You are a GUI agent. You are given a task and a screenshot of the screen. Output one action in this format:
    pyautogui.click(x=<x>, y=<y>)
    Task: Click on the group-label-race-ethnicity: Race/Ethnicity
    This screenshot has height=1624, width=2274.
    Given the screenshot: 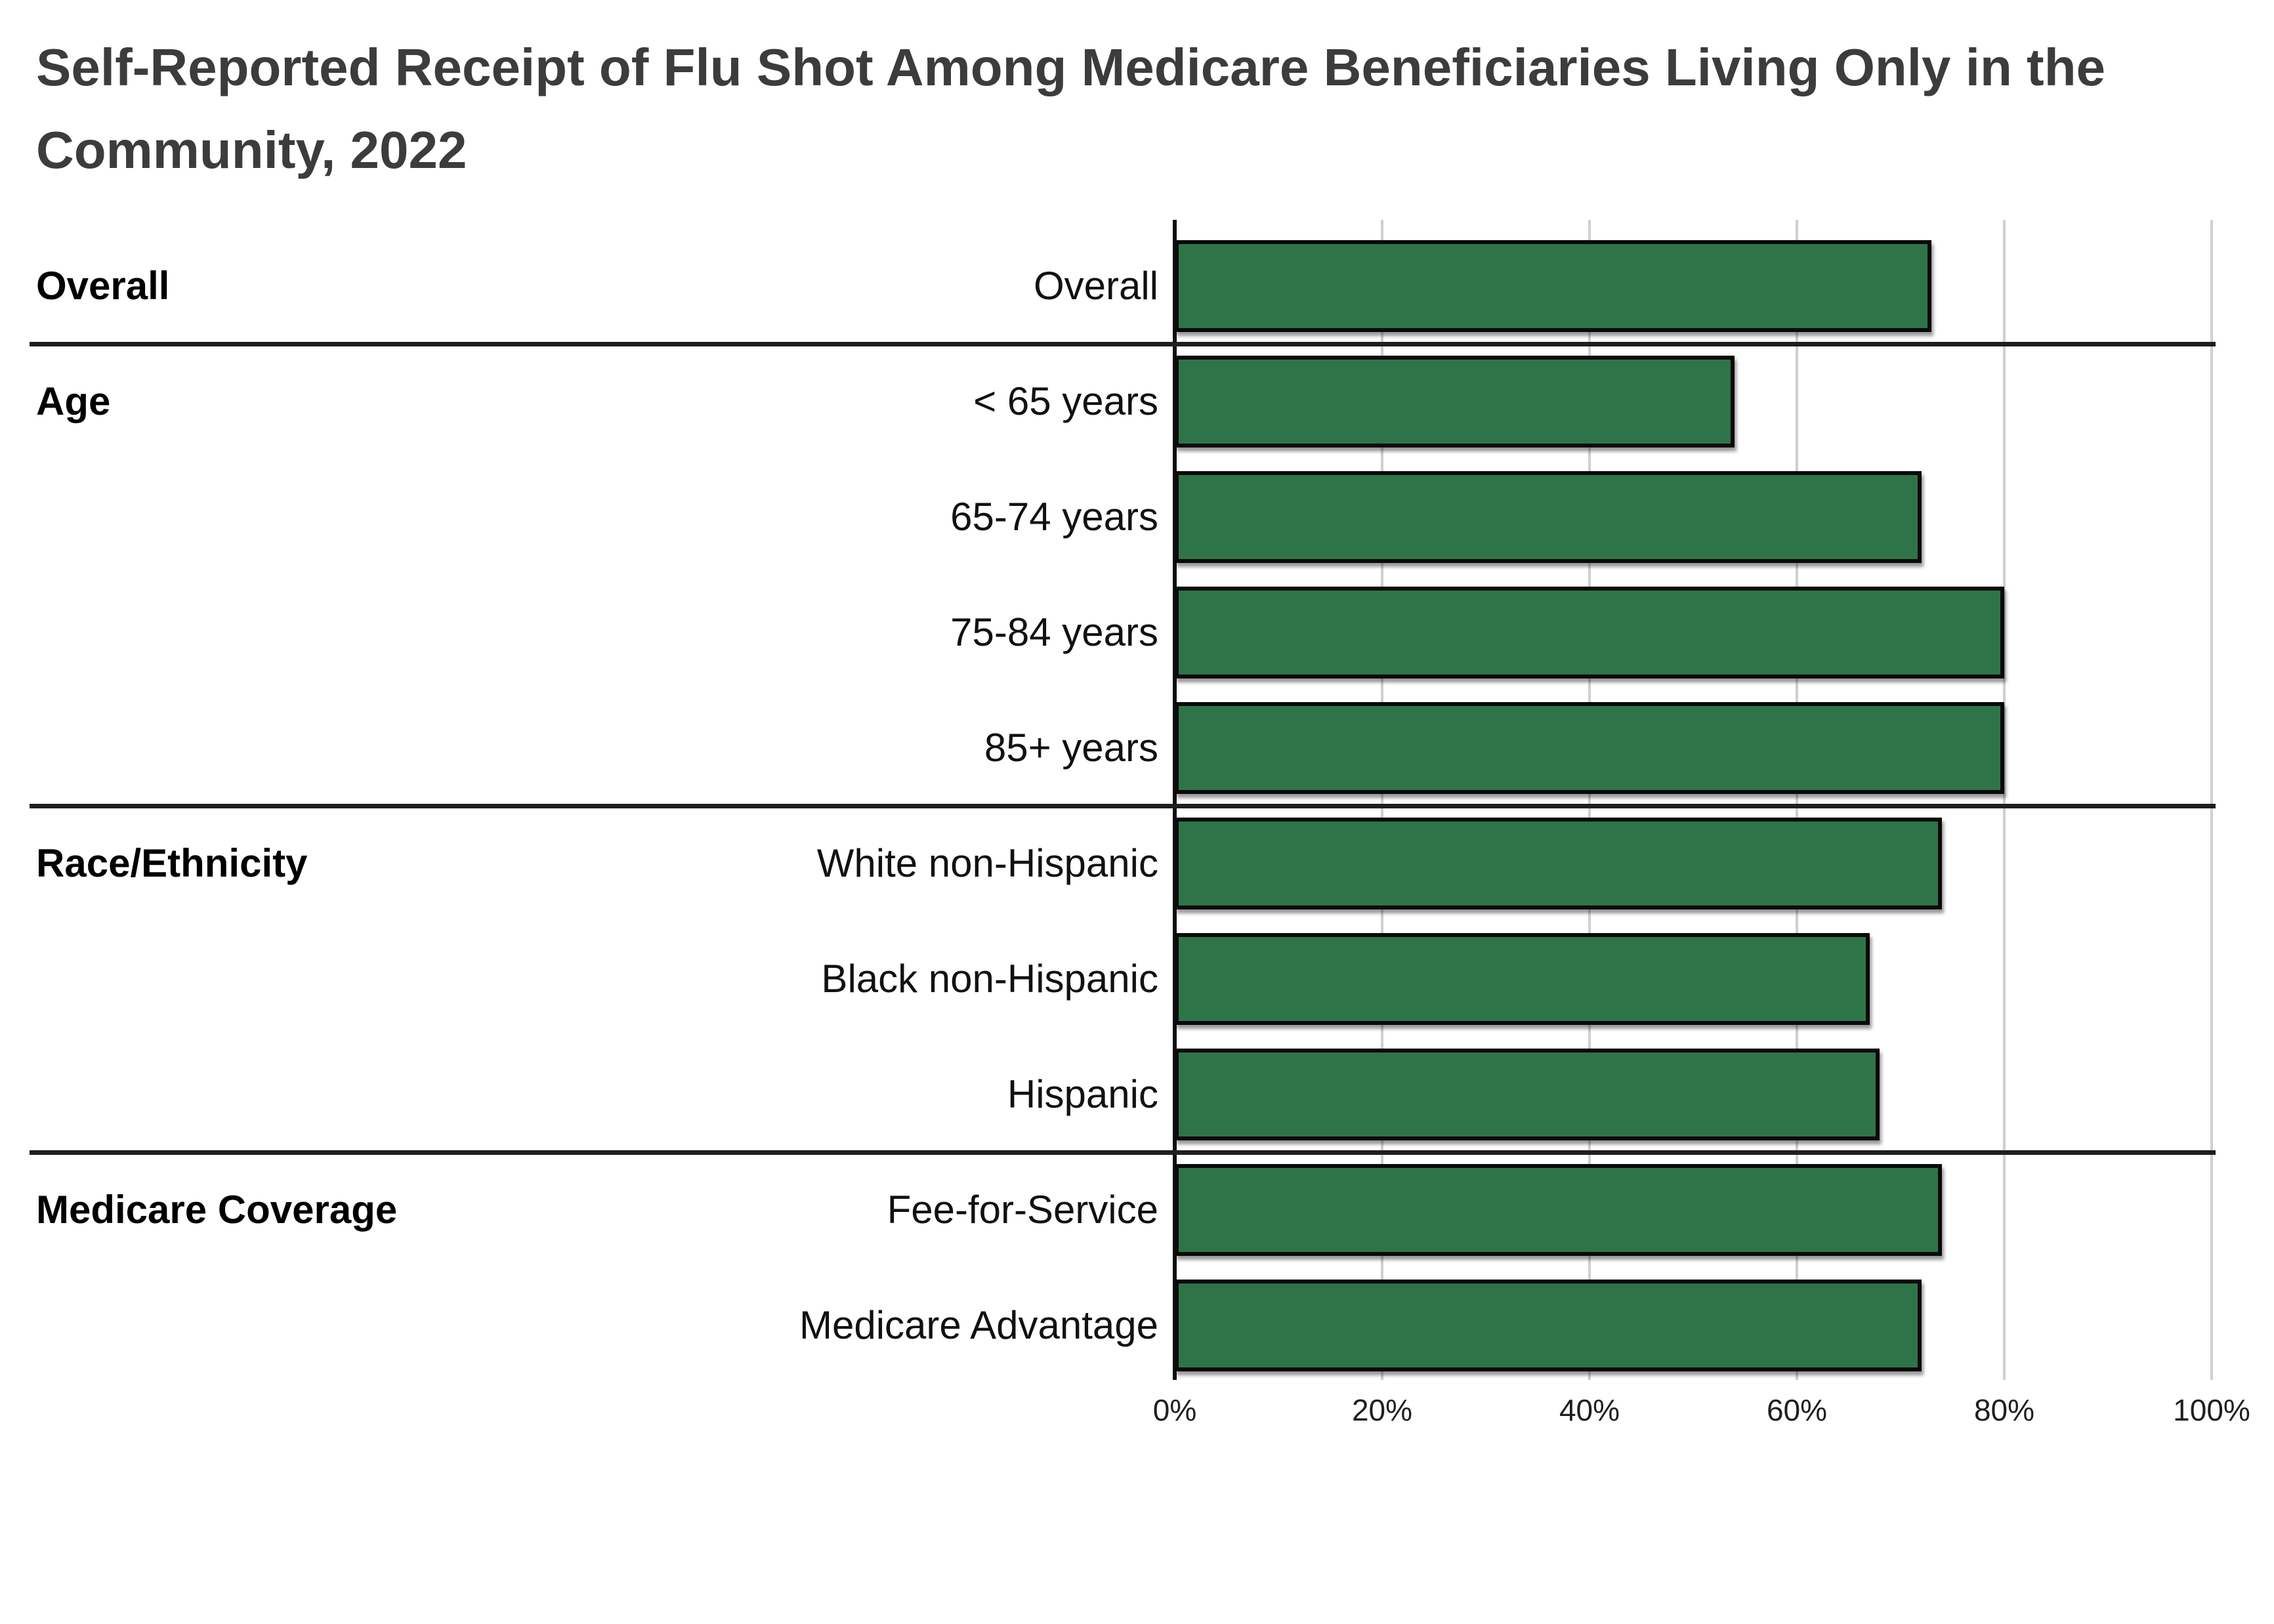 What is the action you would take?
    pyautogui.click(x=172, y=863)
    